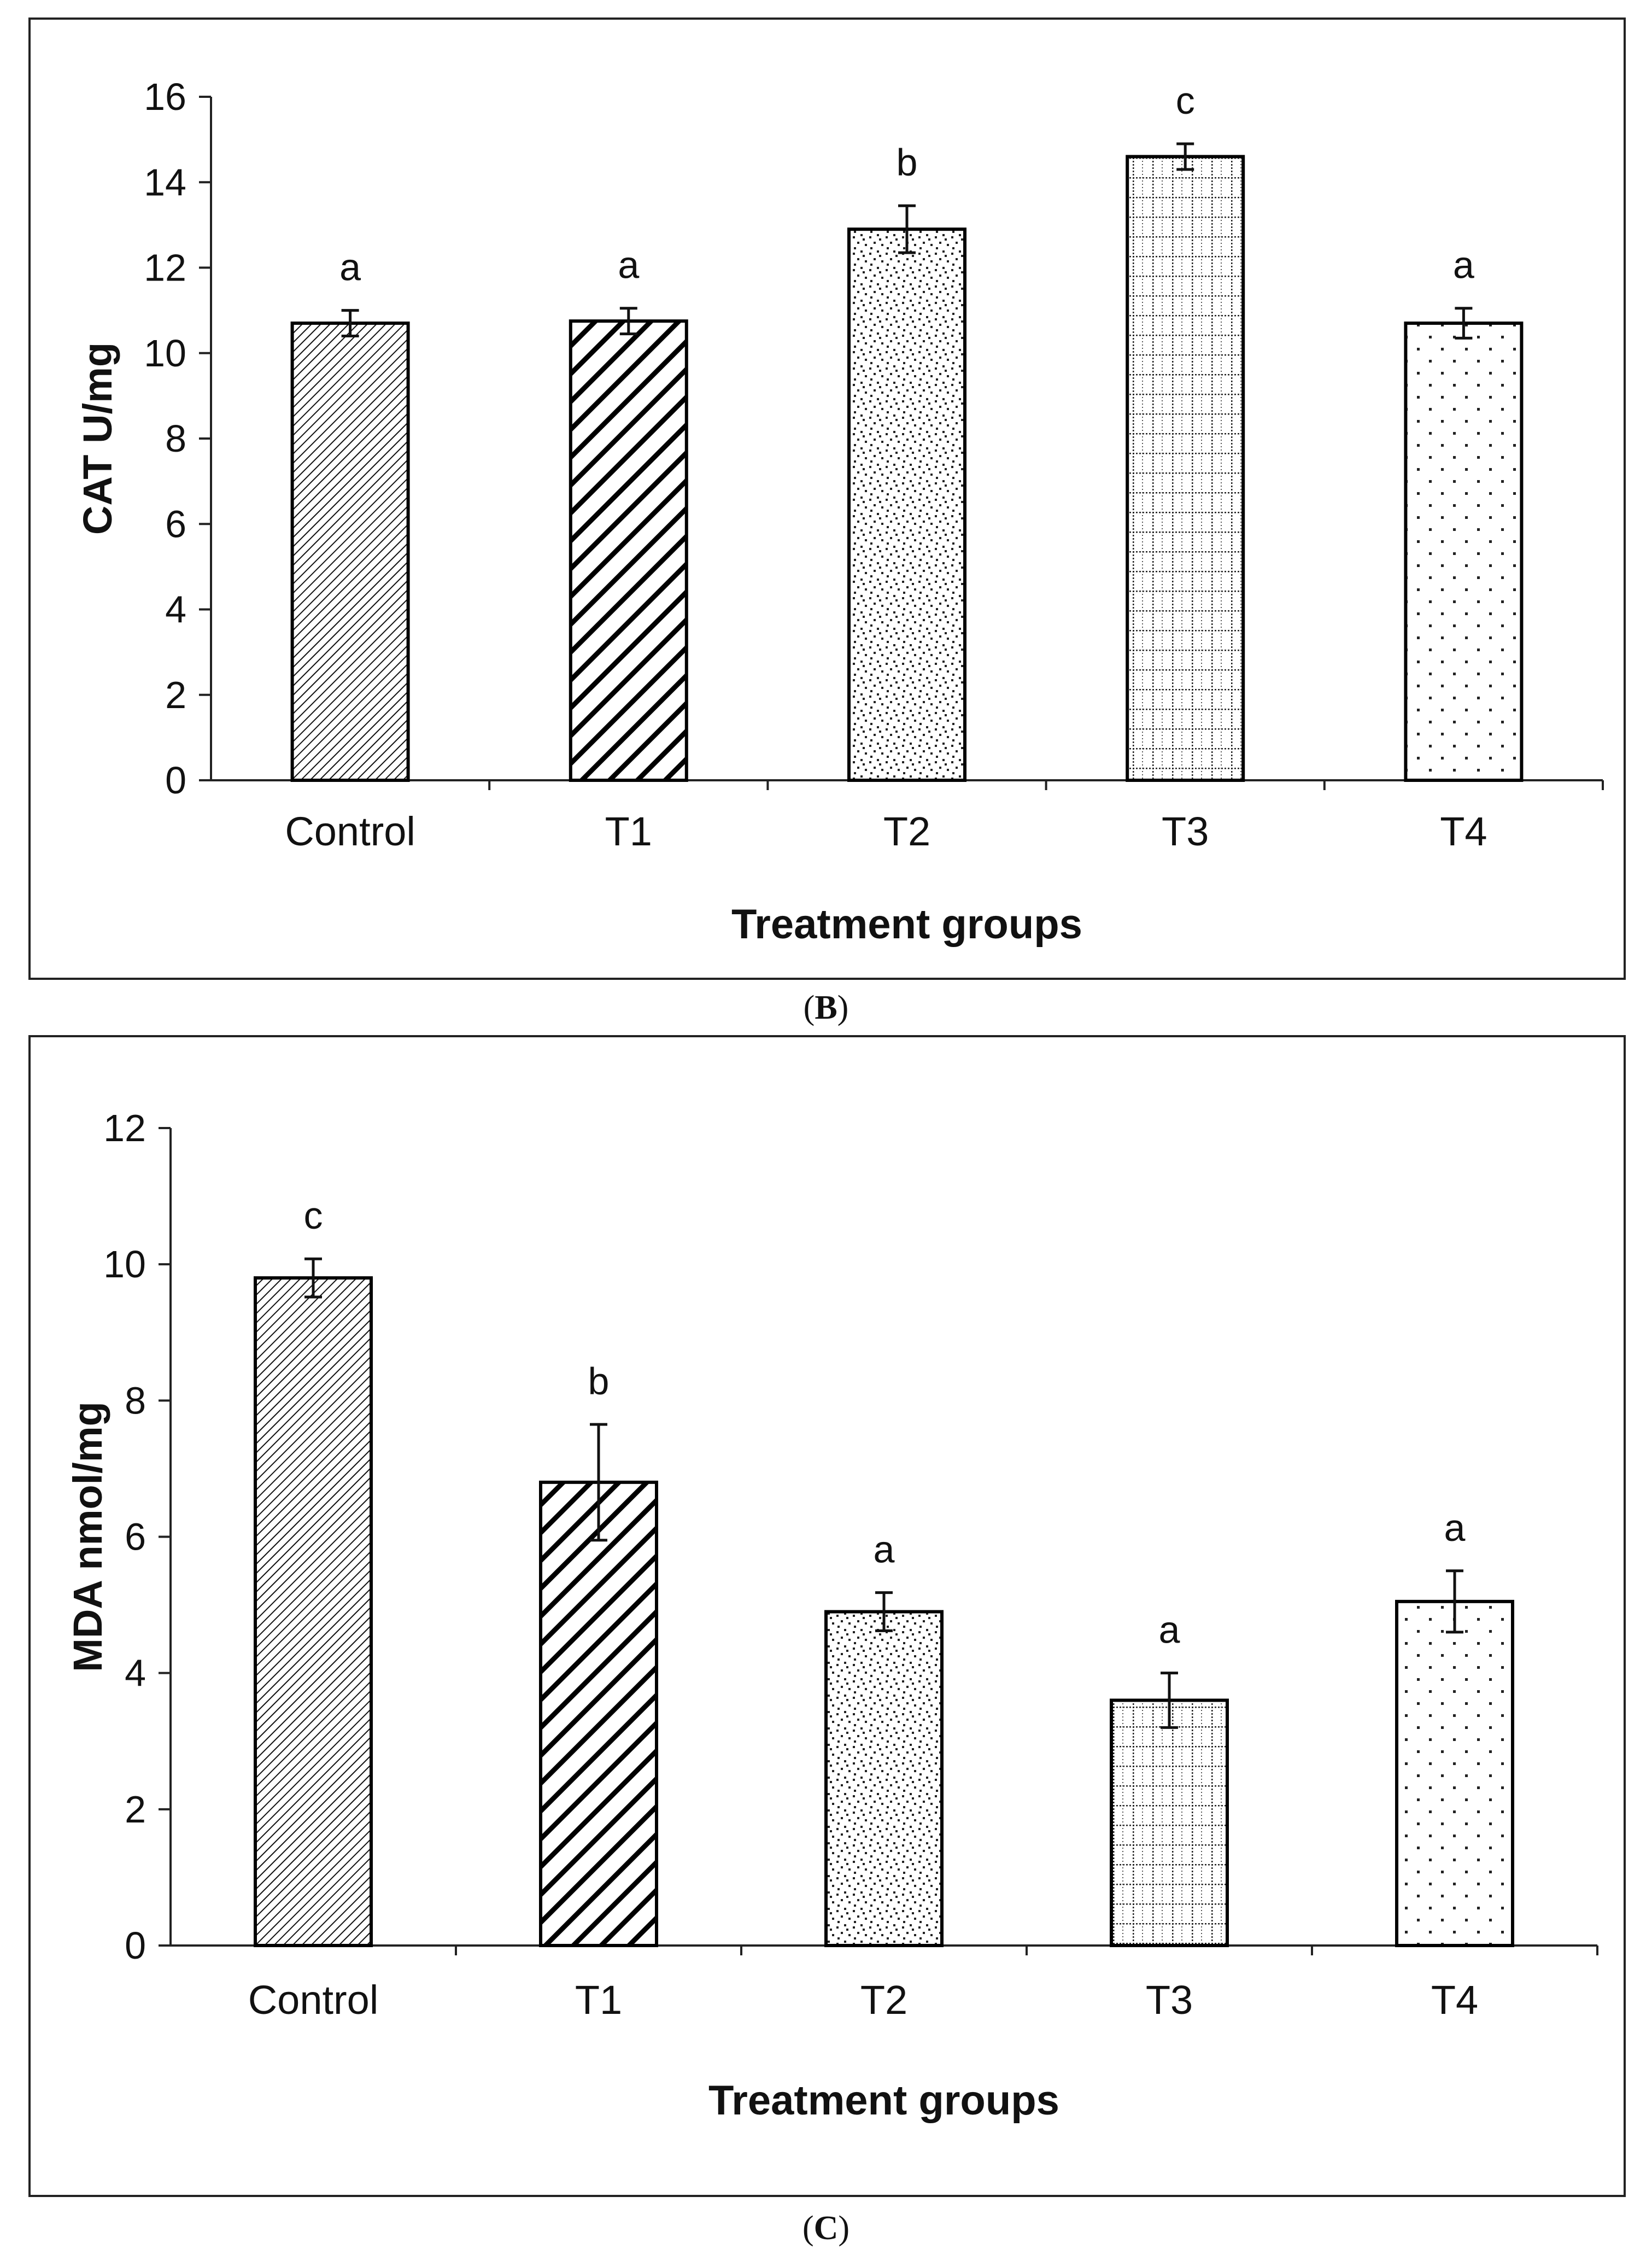 The image size is (1652, 2255). I want to click on caption-c: (C), so click(826, 2228).